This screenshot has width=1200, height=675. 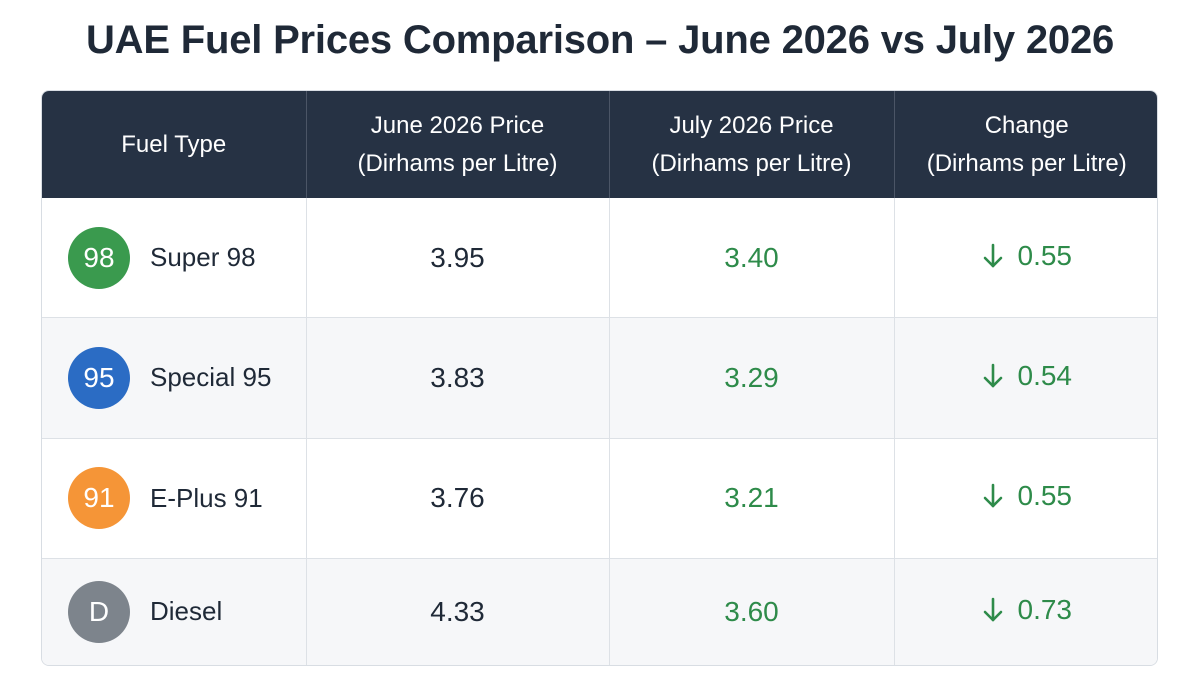 I want to click on table-row: D Diesel 4.33 3.60 0.73, so click(x=599, y=611).